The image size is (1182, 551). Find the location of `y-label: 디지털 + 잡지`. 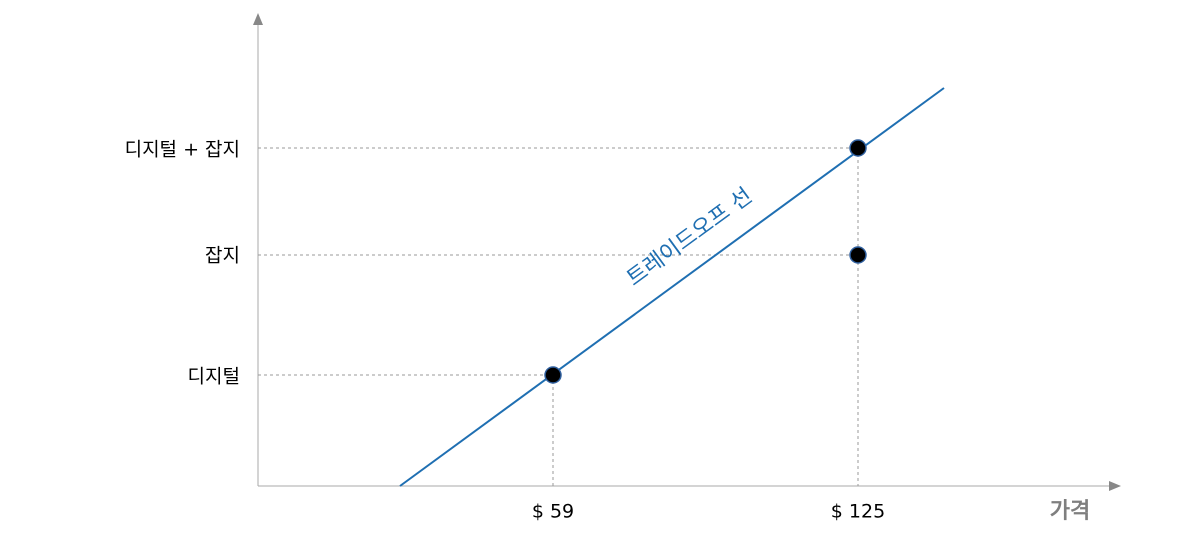

y-label: 디지털 + 잡지 is located at coordinates (182, 150).